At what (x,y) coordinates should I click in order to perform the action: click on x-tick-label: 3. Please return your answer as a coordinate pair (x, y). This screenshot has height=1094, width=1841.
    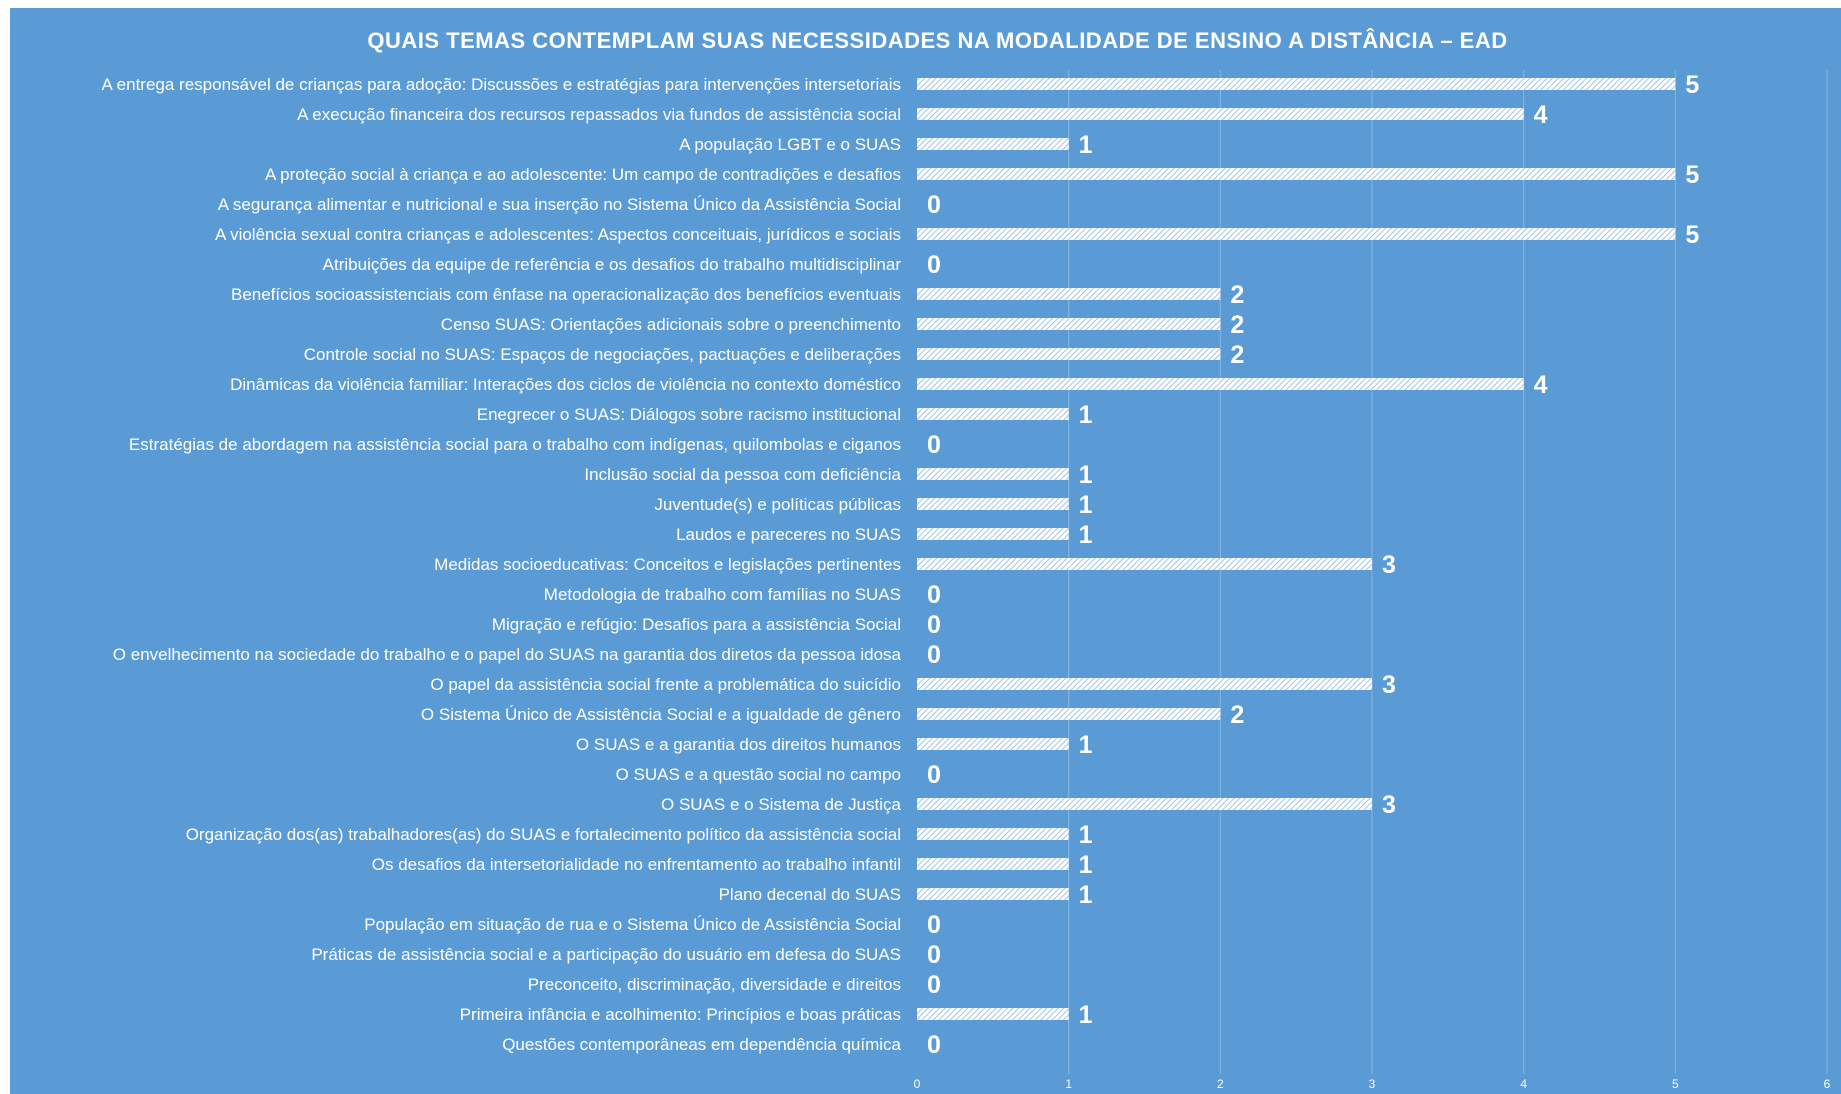
    Looking at the image, I should click on (1372, 1084).